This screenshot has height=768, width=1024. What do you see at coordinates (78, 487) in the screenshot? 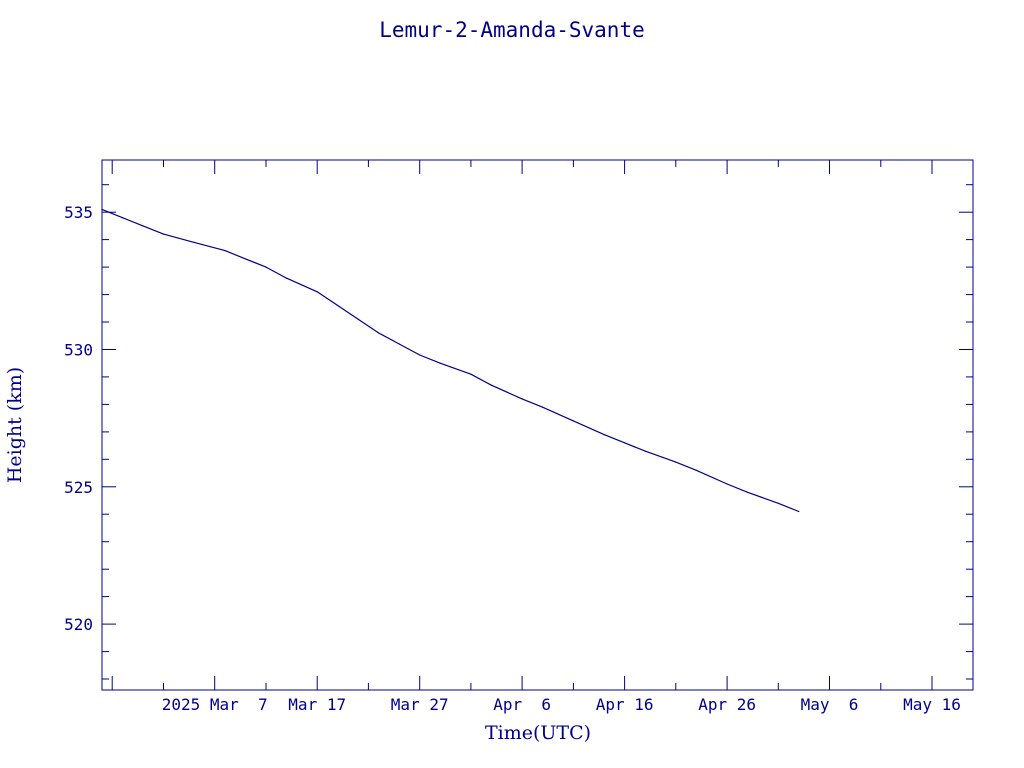
I see `y-tick-label: 525` at bounding box center [78, 487].